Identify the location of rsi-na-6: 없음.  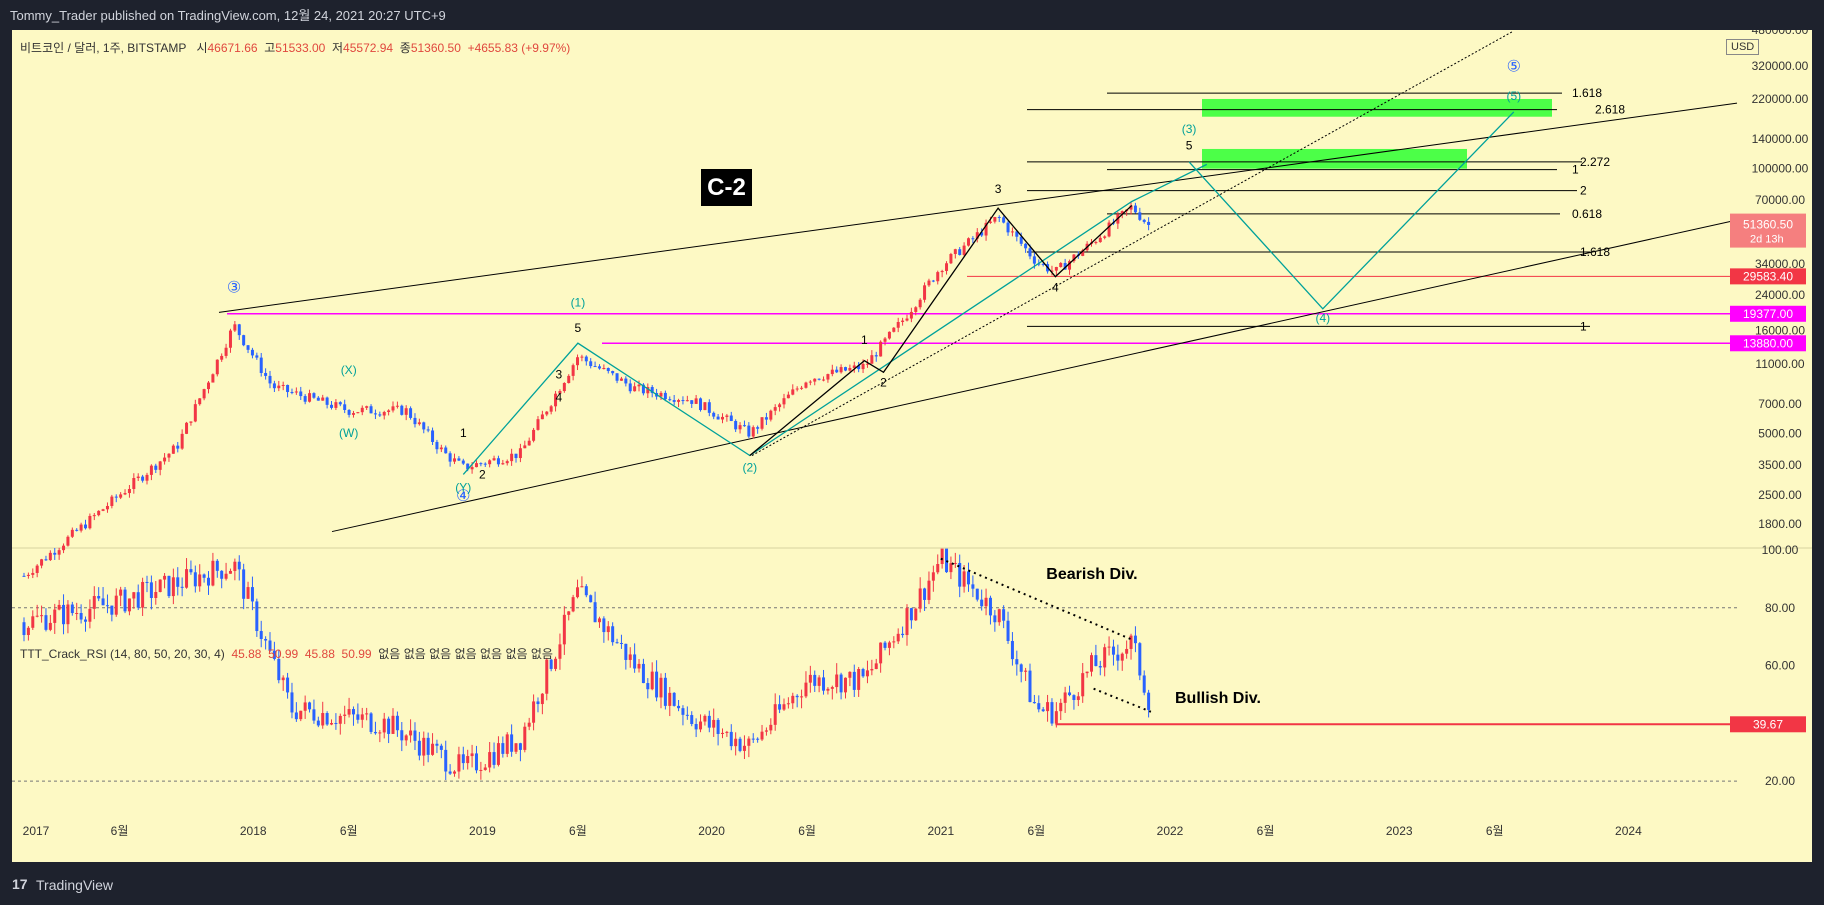
(516, 654).